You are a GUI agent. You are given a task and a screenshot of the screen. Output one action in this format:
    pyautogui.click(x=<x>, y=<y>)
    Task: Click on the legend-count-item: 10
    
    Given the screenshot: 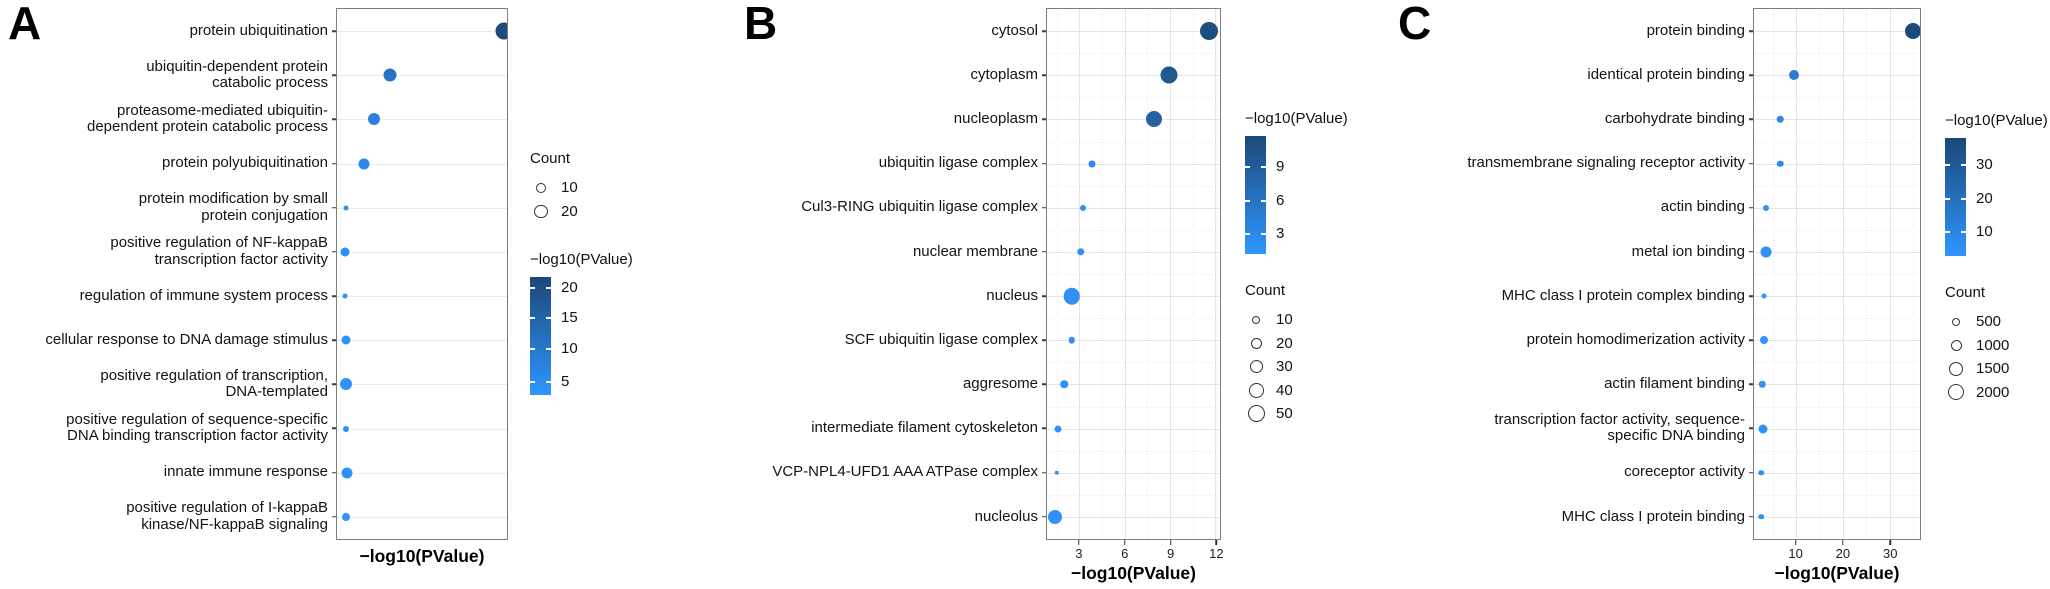 What is the action you would take?
    pyautogui.click(x=581, y=188)
    